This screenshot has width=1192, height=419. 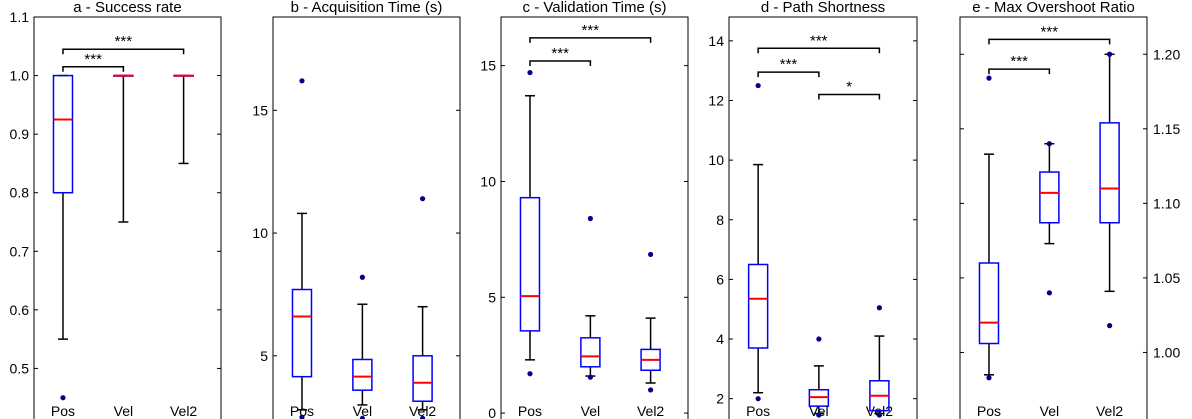 I want to click on y-tick-label: 1.1, so click(x=20, y=17).